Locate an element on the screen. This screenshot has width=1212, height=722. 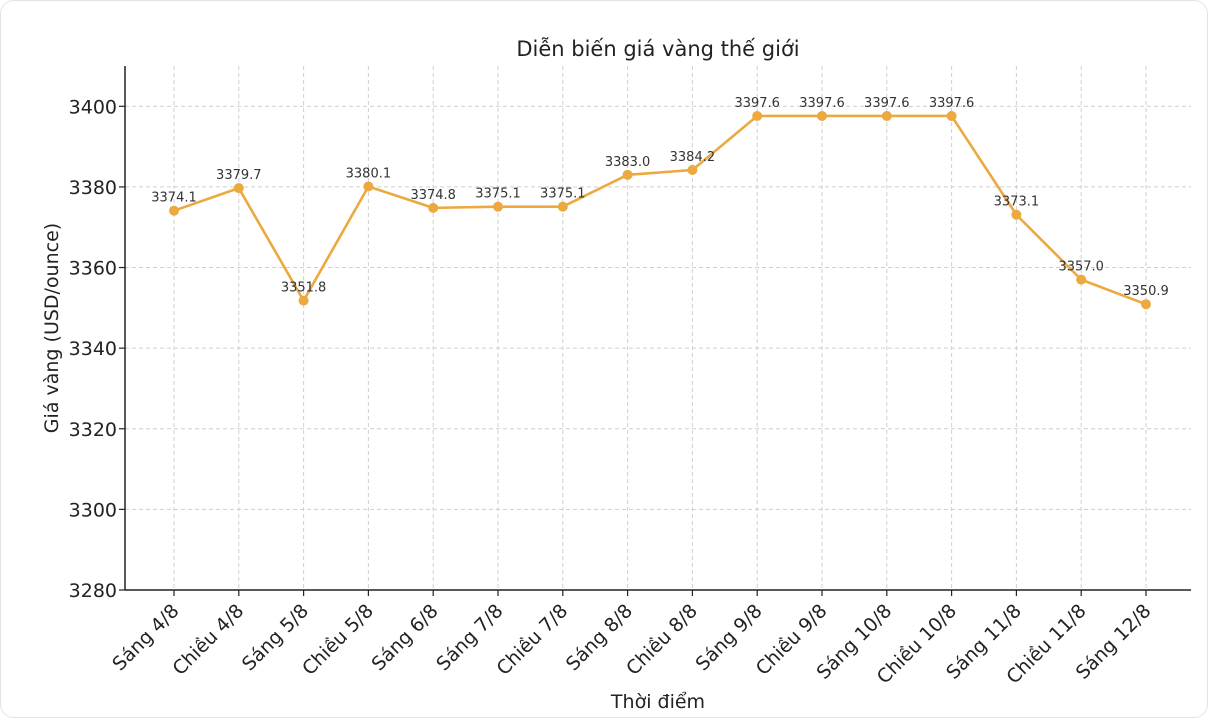
x-tick-label: Chiều 8/8 is located at coordinates (662, 640).